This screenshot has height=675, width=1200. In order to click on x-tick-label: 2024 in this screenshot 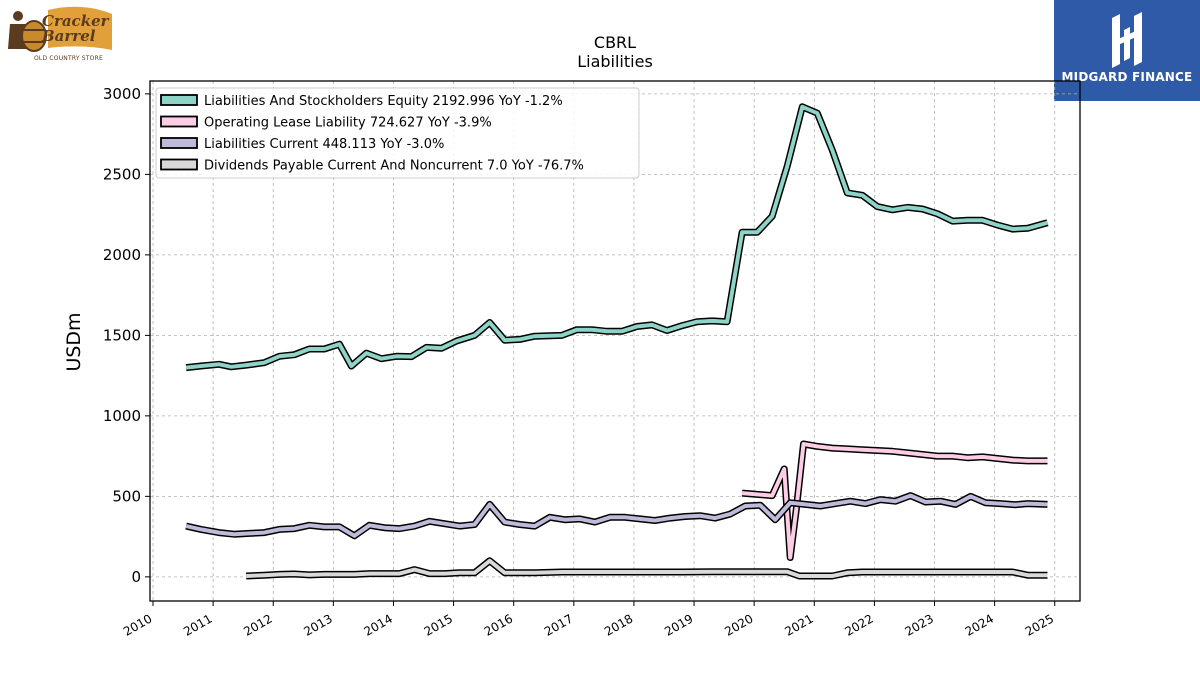, I will do `click(979, 624)`.